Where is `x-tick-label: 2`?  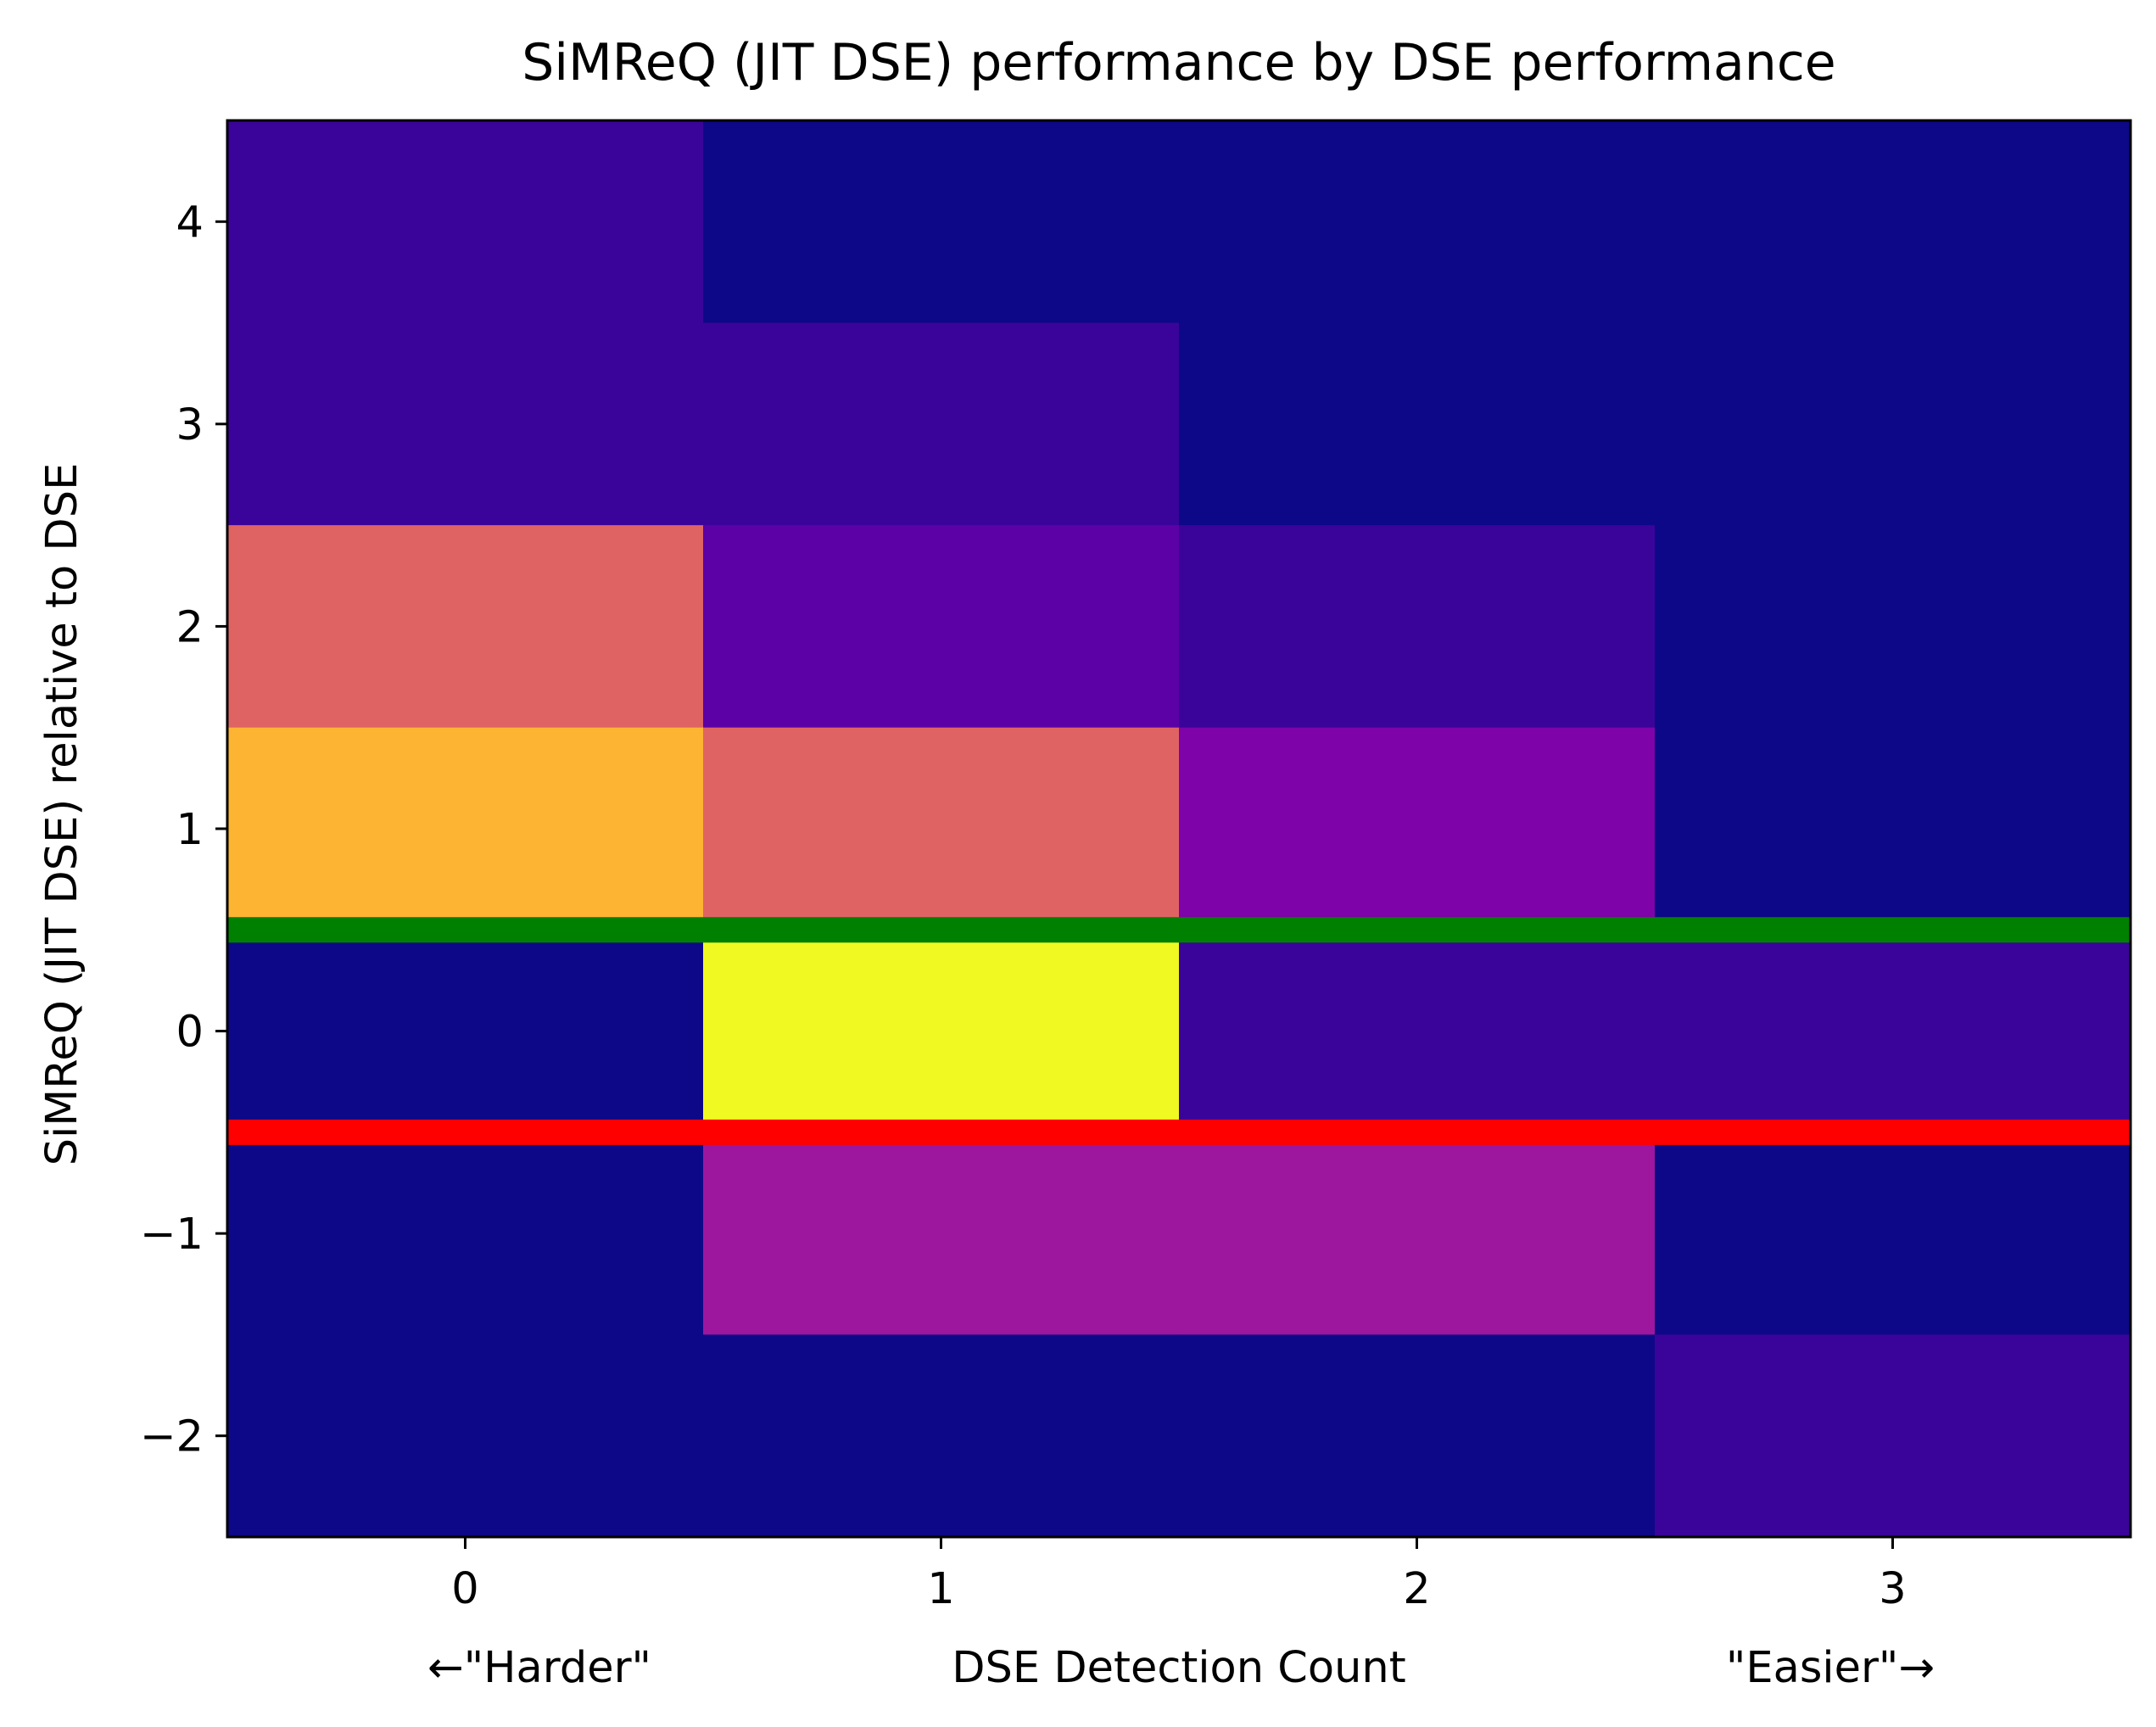 x-tick-label: 2 is located at coordinates (1416, 1589).